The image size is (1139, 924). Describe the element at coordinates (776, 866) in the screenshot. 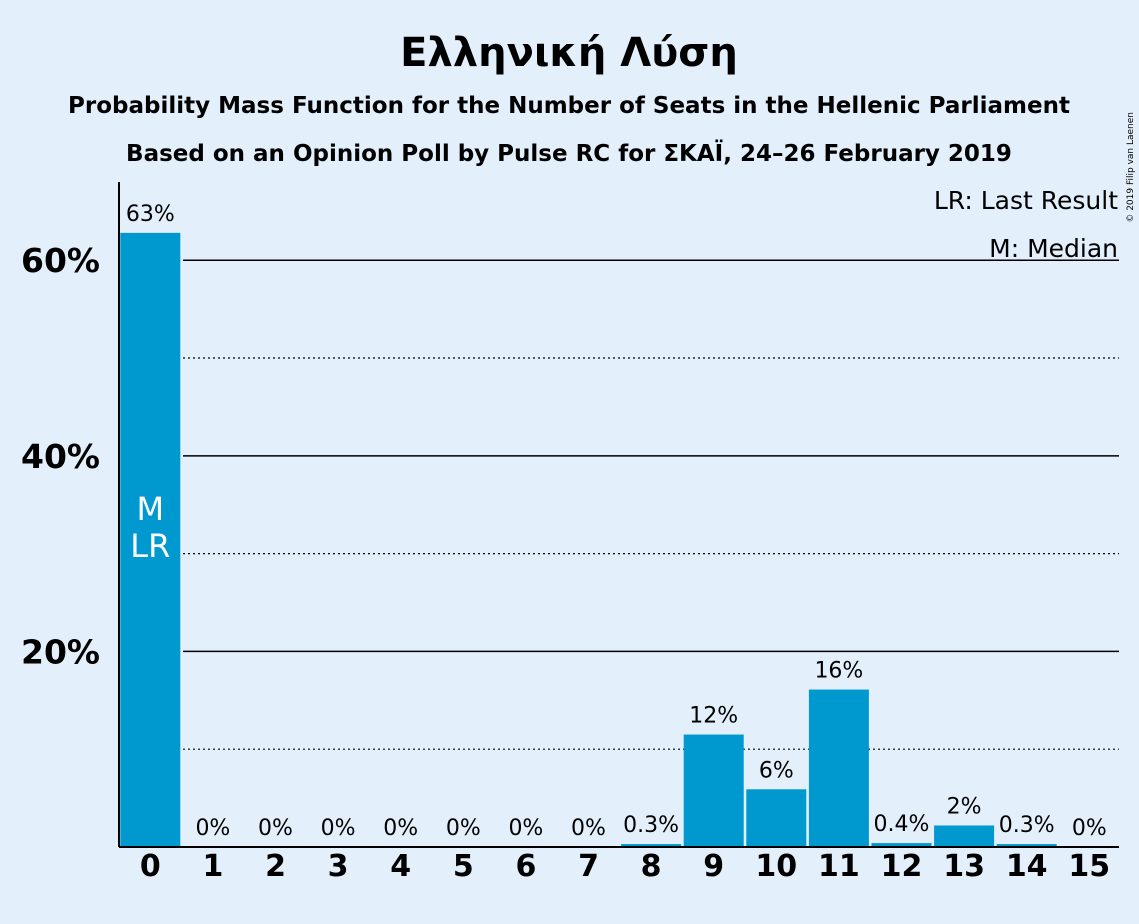

I see `x-tick-label-10: 10` at that location.